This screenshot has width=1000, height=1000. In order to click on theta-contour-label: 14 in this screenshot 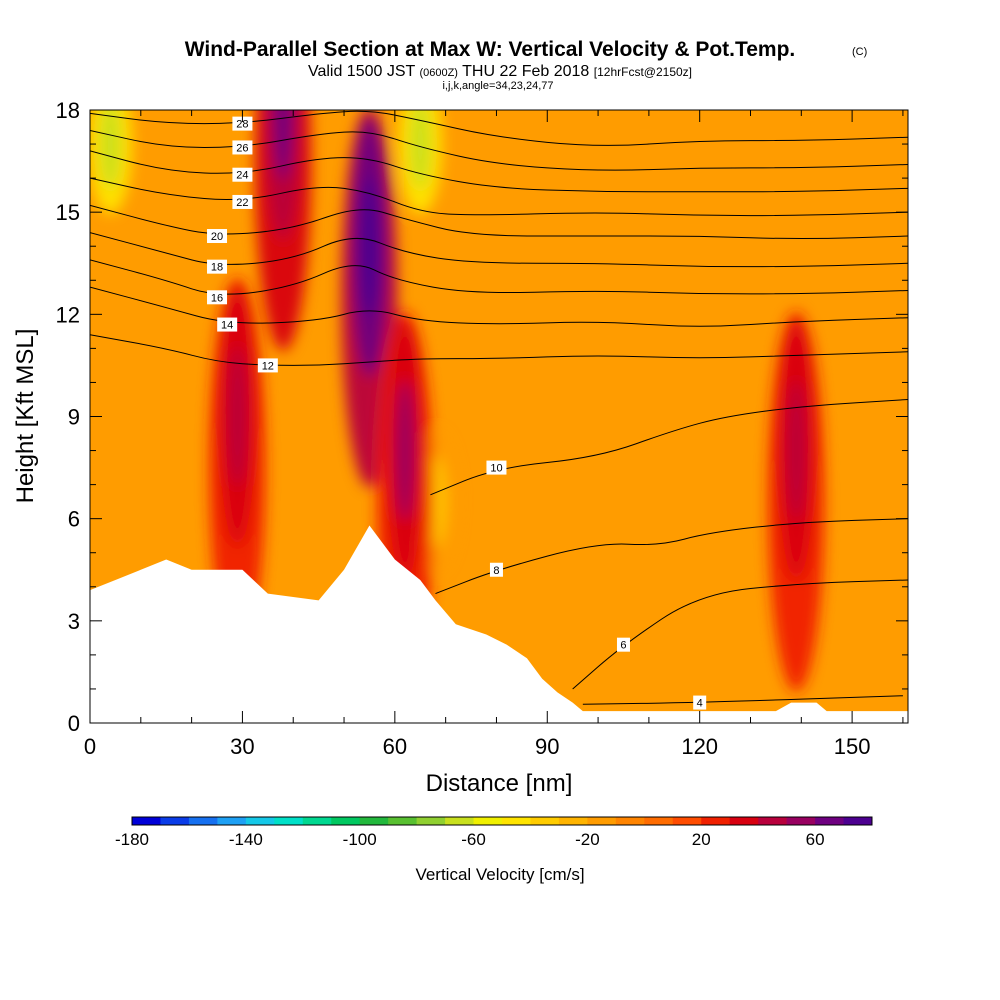, I will do `click(227, 324)`.